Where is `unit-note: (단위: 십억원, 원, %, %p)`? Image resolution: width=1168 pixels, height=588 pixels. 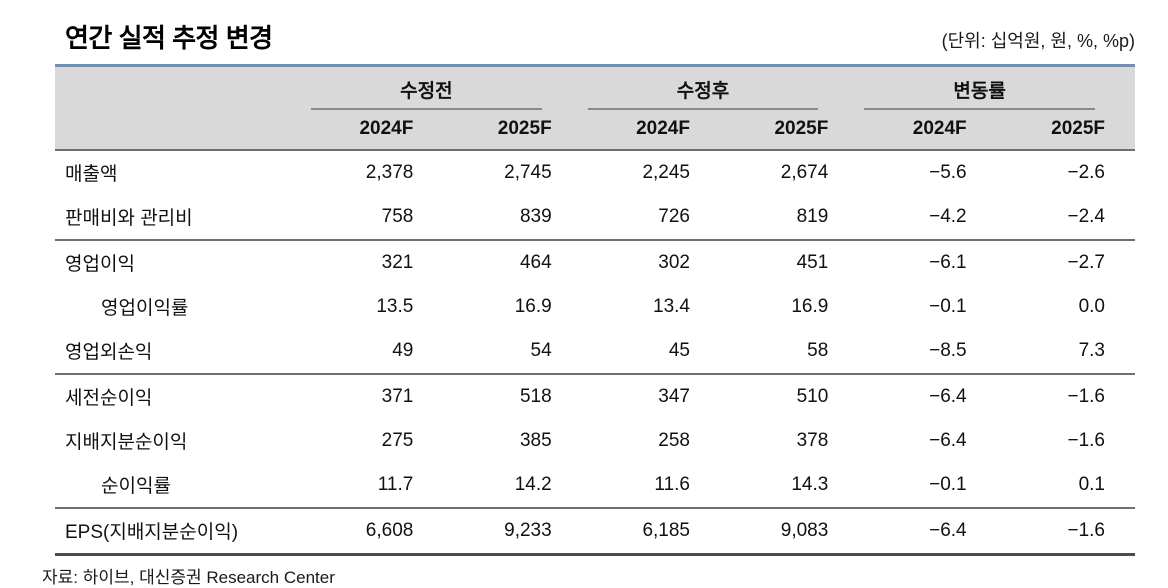
unit-note: (단위: 십억원, 원, %, %p) is located at coordinates (1038, 41).